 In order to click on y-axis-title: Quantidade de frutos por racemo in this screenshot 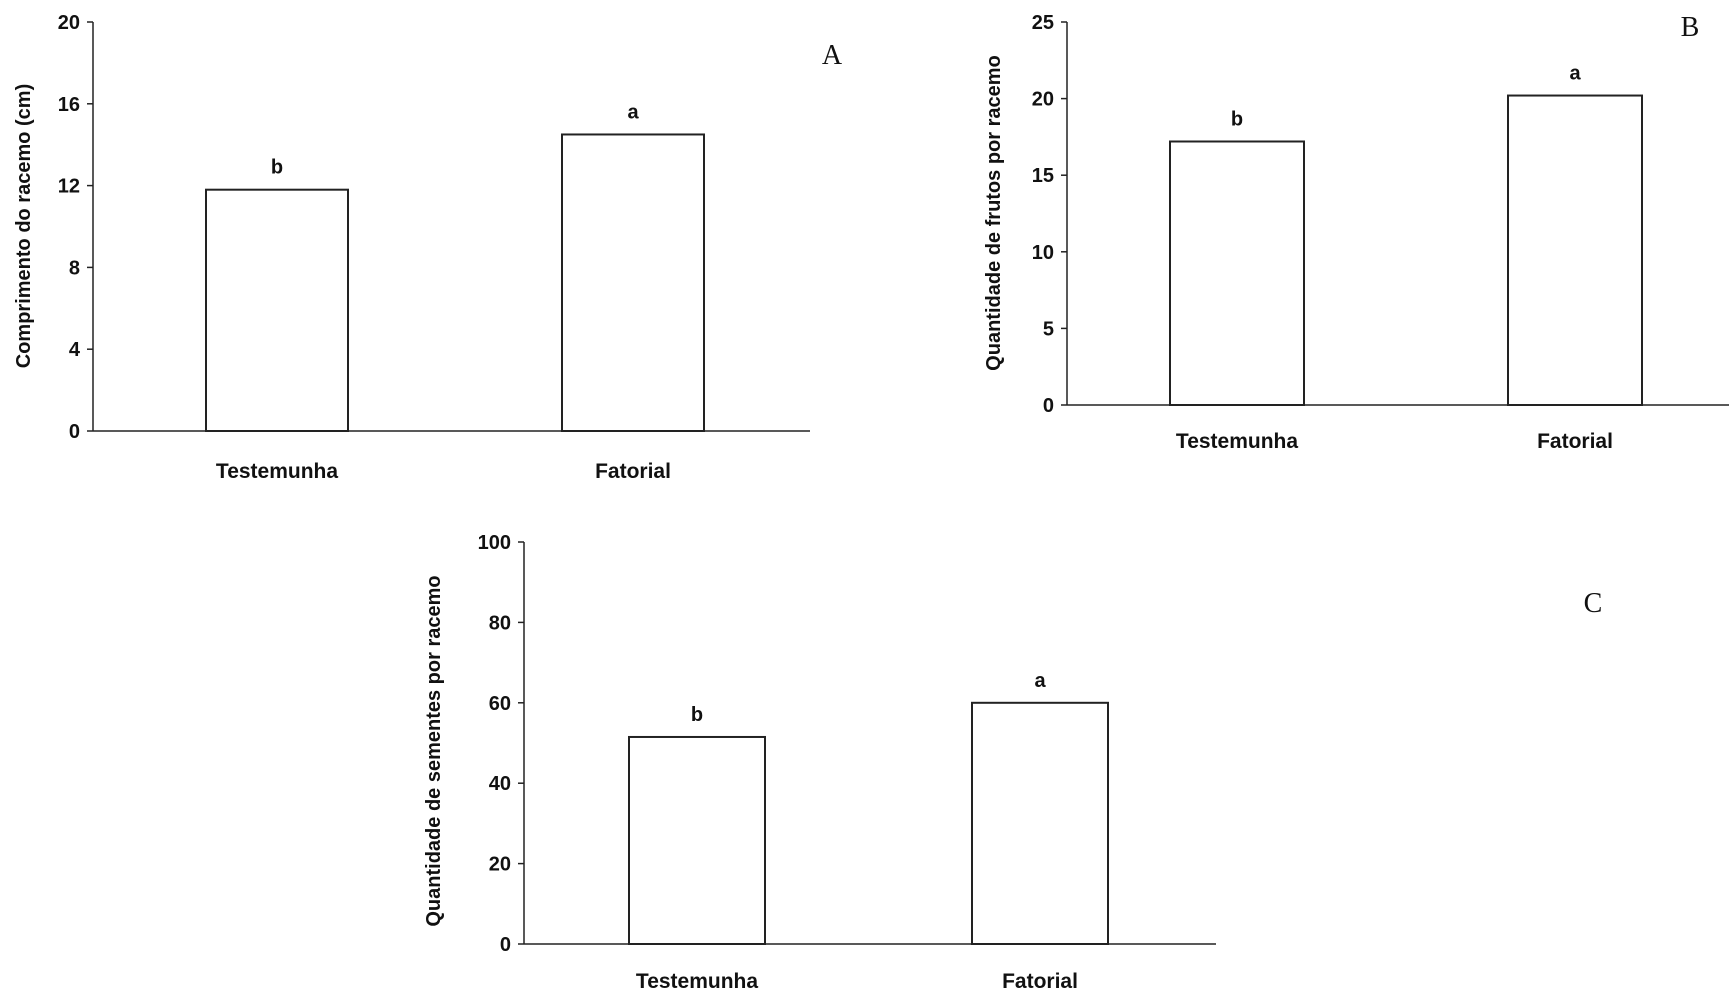, I will do `click(994, 213)`.